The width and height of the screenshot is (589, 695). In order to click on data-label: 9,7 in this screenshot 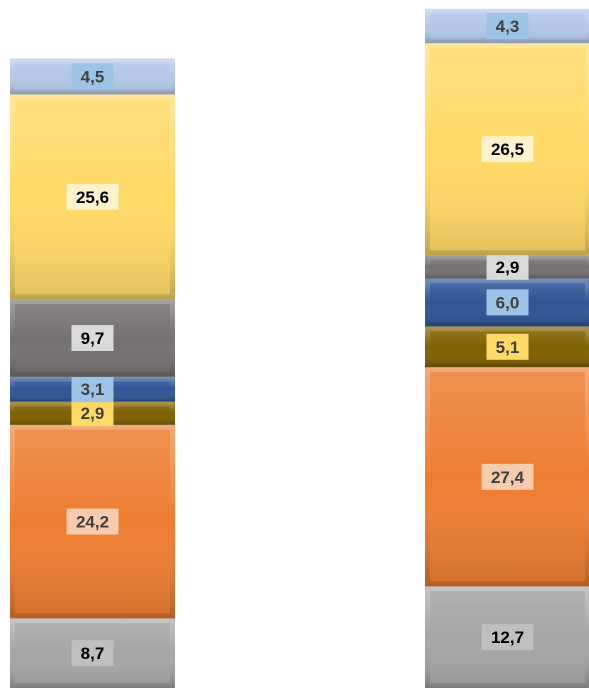, I will do `click(93, 338)`.